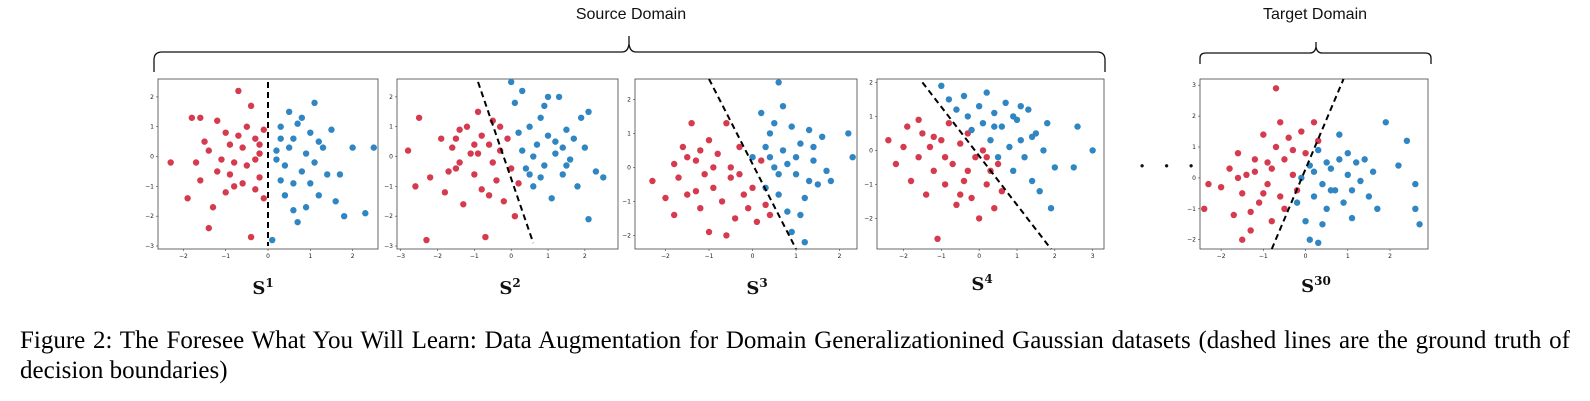  What do you see at coordinates (1194, 178) in the screenshot?
I see `y-tick-label: 0` at bounding box center [1194, 178].